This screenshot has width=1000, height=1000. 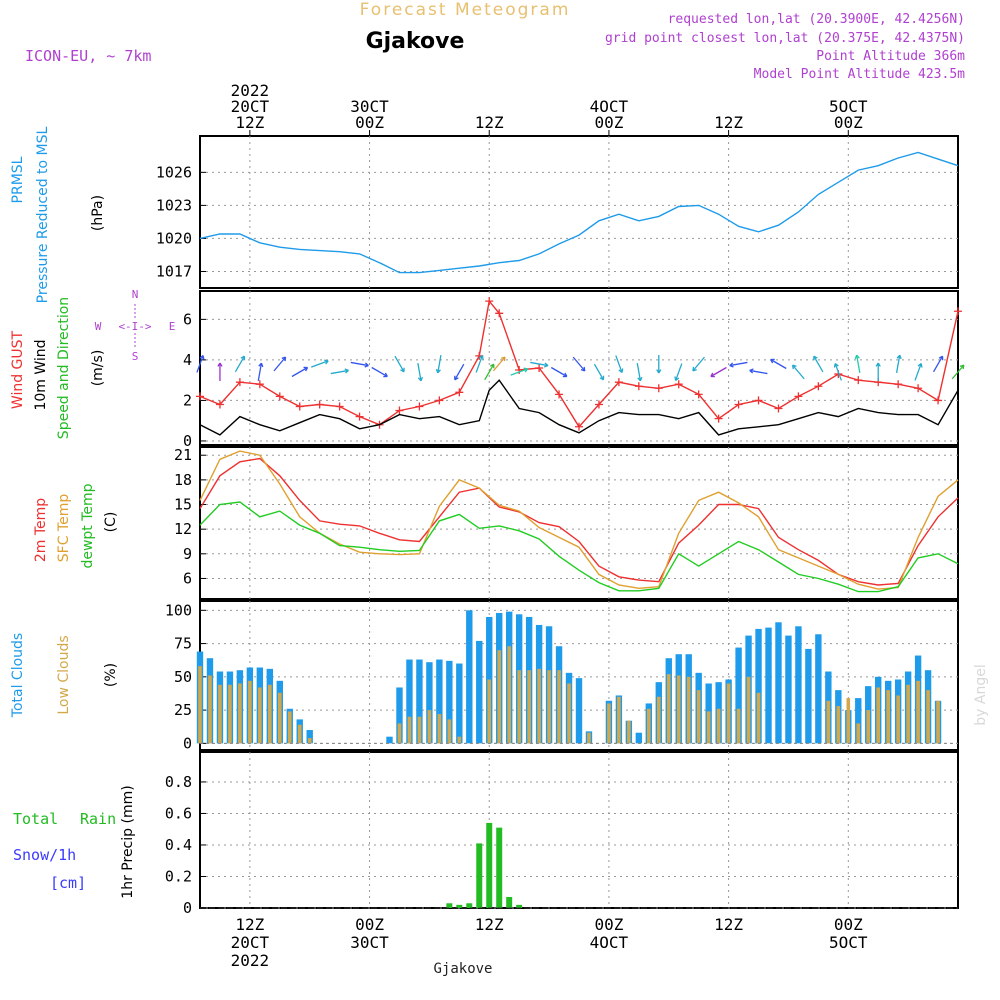 I want to click on dewpt-label: dewpt Temp, so click(x=88, y=525).